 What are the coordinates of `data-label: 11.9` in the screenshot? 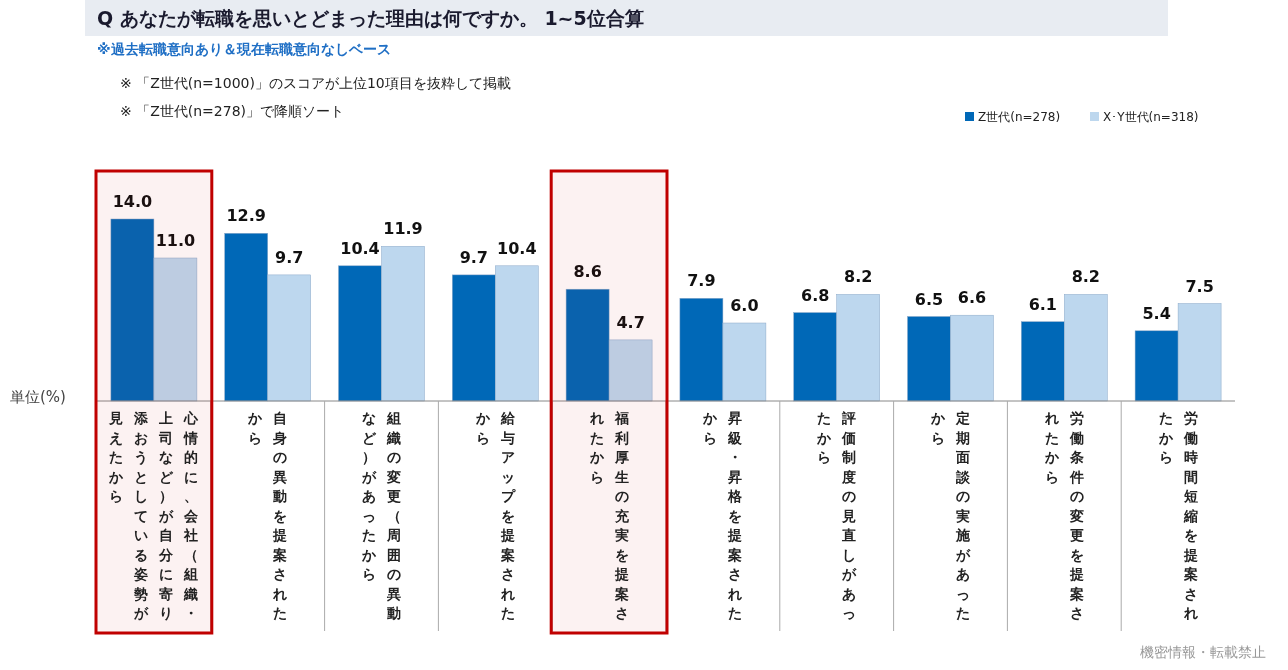 It's located at (403, 229).